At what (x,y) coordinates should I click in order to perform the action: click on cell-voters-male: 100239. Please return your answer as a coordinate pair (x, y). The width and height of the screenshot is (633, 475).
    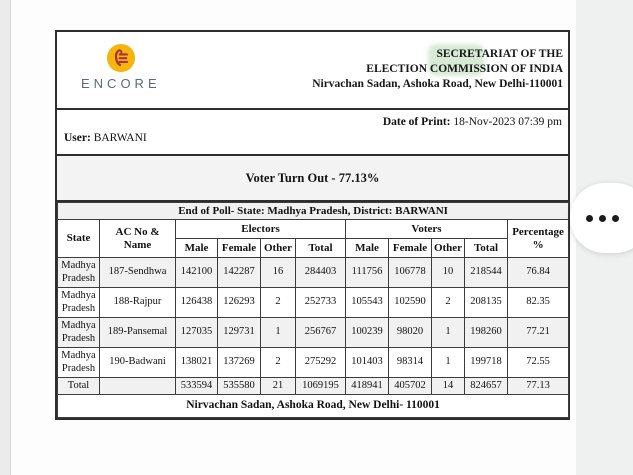
    Looking at the image, I should click on (367, 332).